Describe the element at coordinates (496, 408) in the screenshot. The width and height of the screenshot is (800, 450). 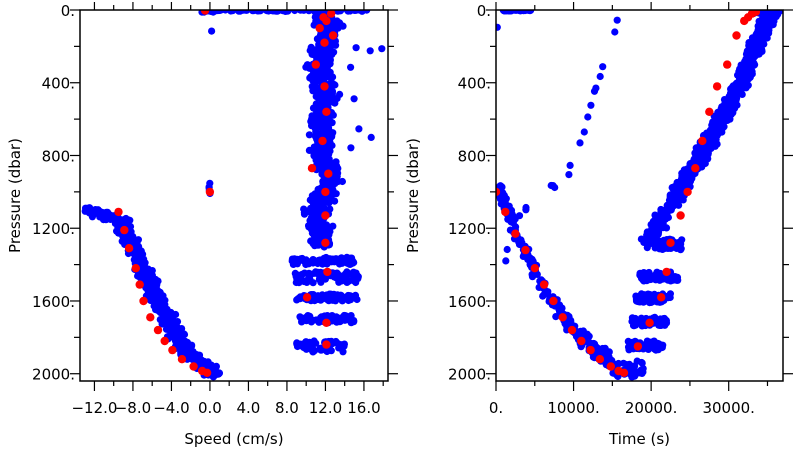
I see `time-x-tick-label: 0.` at that location.